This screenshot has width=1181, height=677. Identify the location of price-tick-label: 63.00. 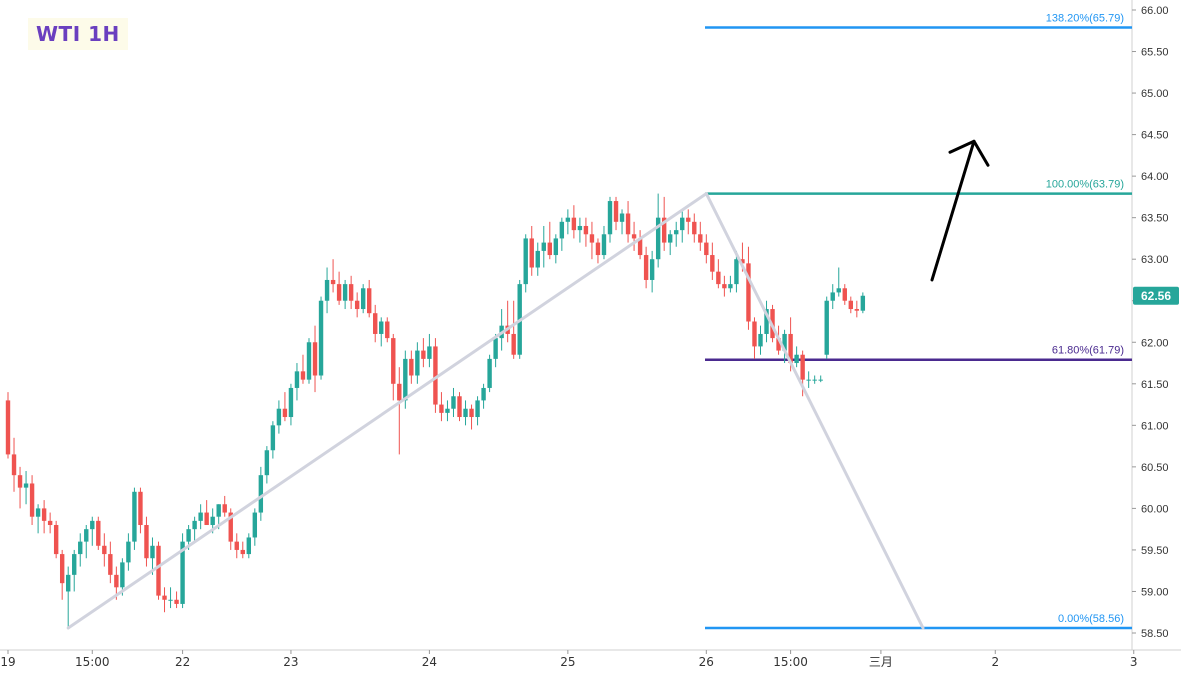
(1155, 260).